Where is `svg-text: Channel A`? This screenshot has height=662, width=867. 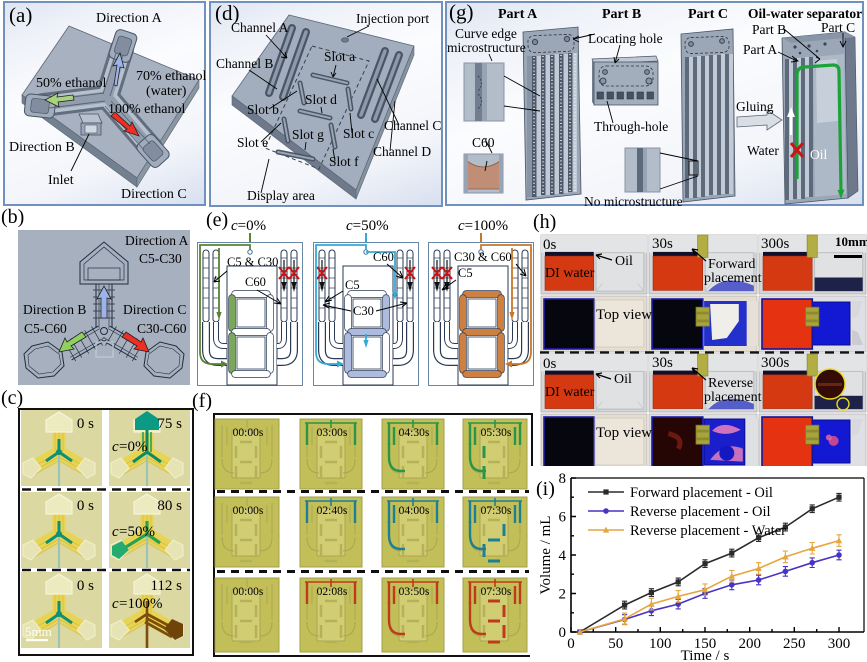 svg-text: Channel A is located at coordinates (260, 27).